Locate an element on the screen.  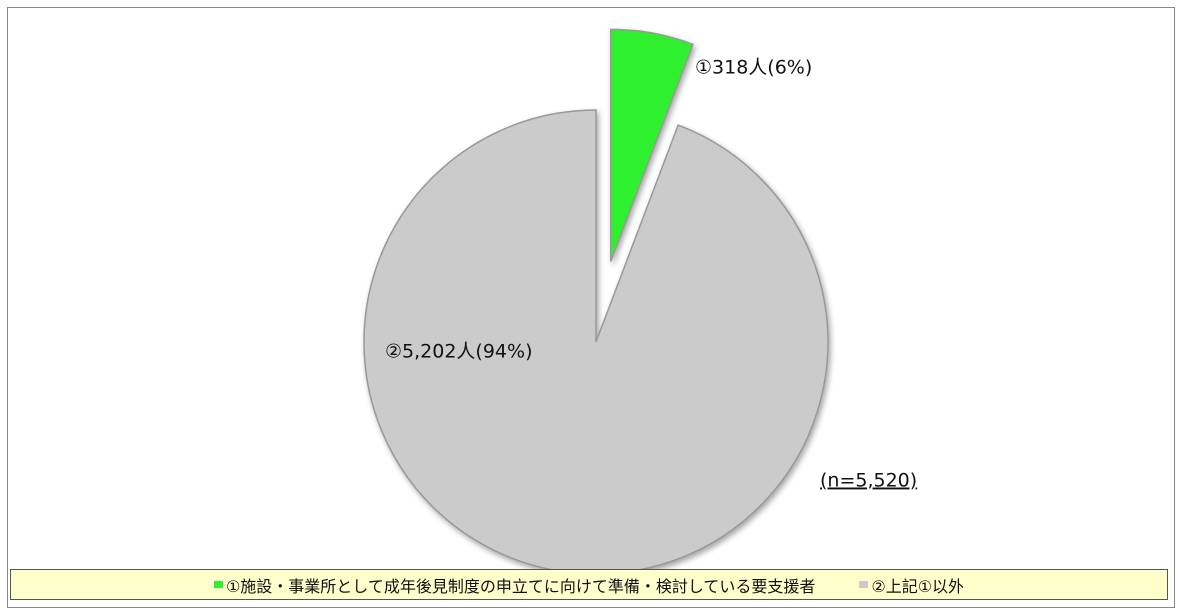
legend-label: ②上記①以外 is located at coordinates (918, 586).